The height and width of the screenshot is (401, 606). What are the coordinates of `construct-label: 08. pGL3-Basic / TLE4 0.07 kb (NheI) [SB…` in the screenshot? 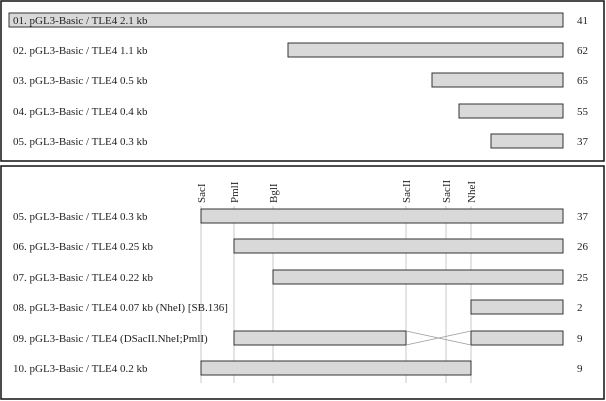 It's located at (120, 308).